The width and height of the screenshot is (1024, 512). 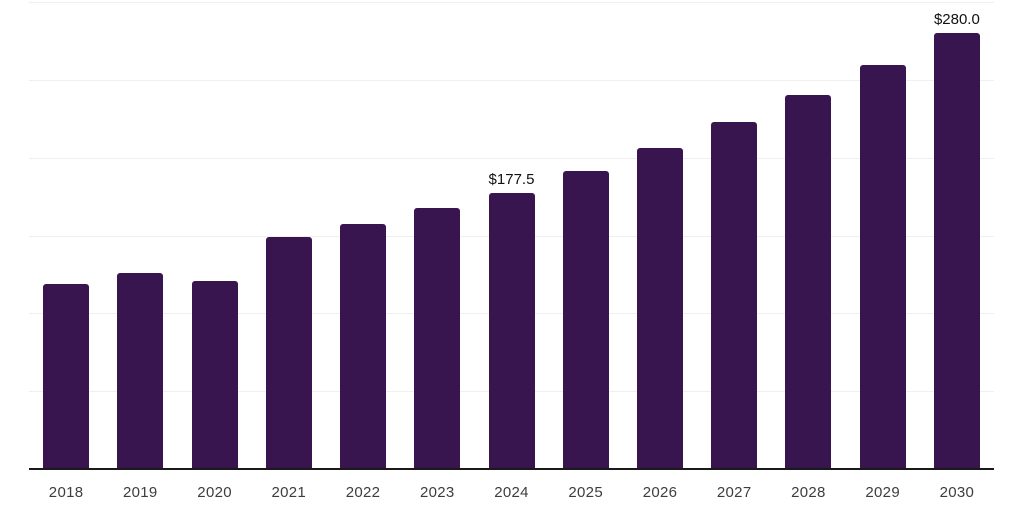 I want to click on bar-2026, so click(x=660, y=308).